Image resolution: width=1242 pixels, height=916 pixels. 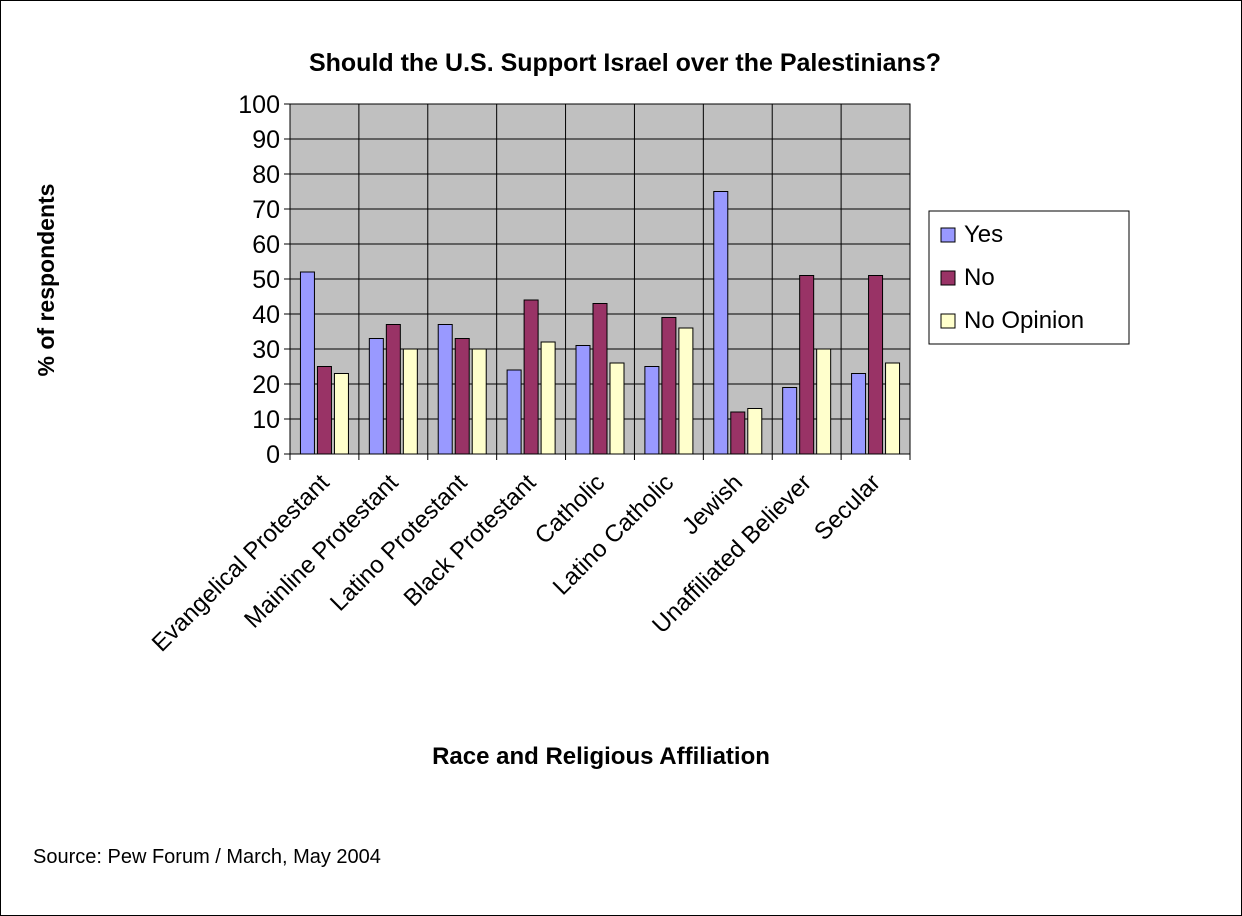 I want to click on y-tick-label: 50, so click(x=266, y=280).